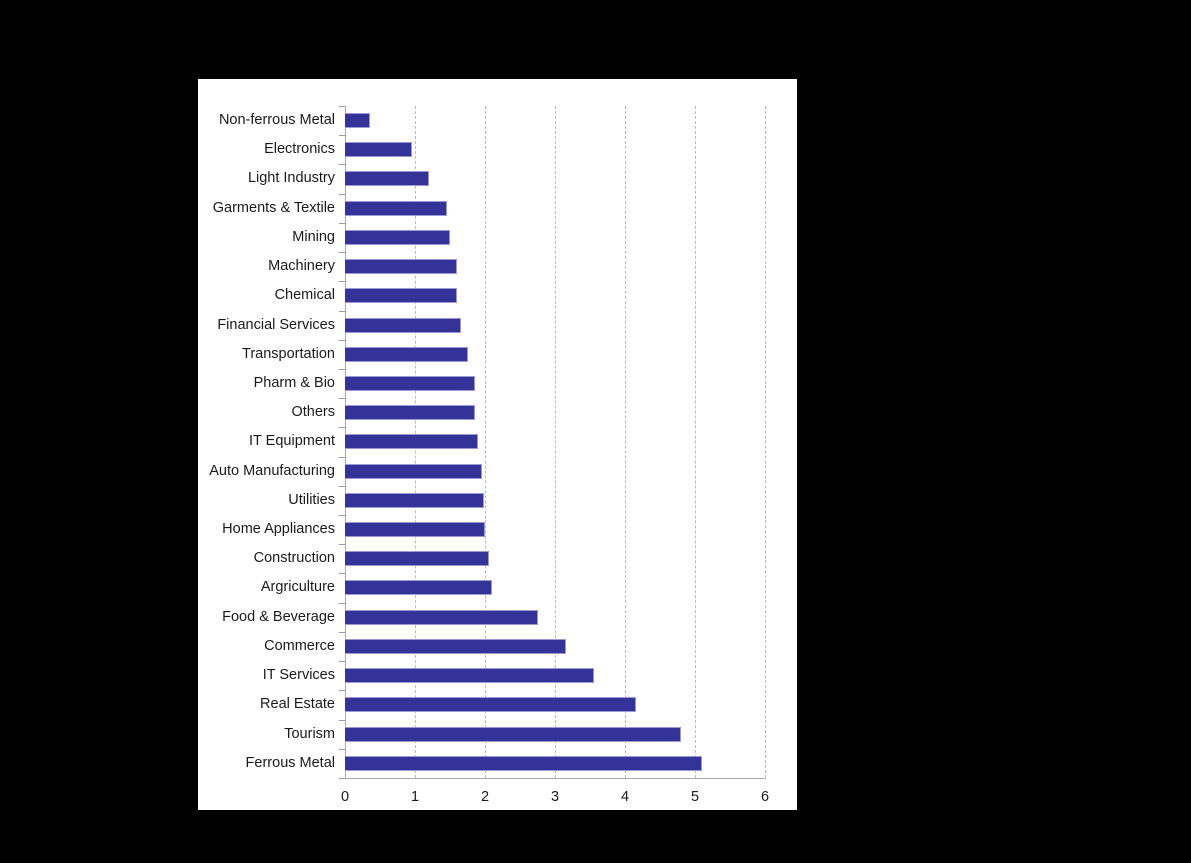  Describe the element at coordinates (276, 120) in the screenshot. I see `y-axis-label: Non-ferrous Metal` at that location.